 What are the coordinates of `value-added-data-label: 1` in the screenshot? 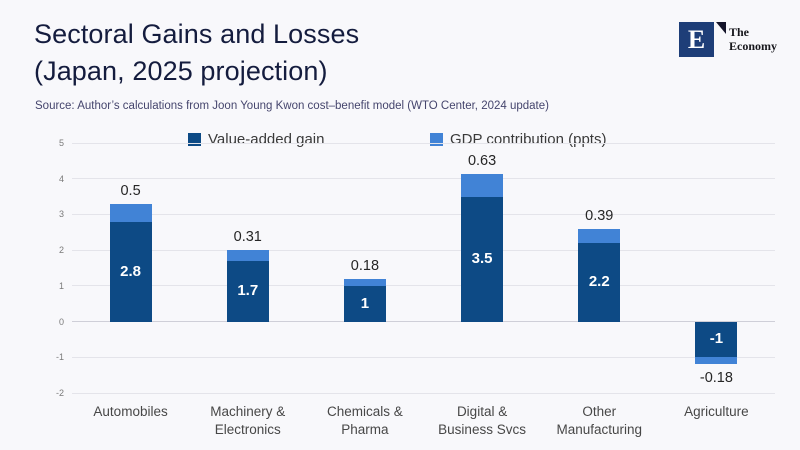 It's located at (365, 303).